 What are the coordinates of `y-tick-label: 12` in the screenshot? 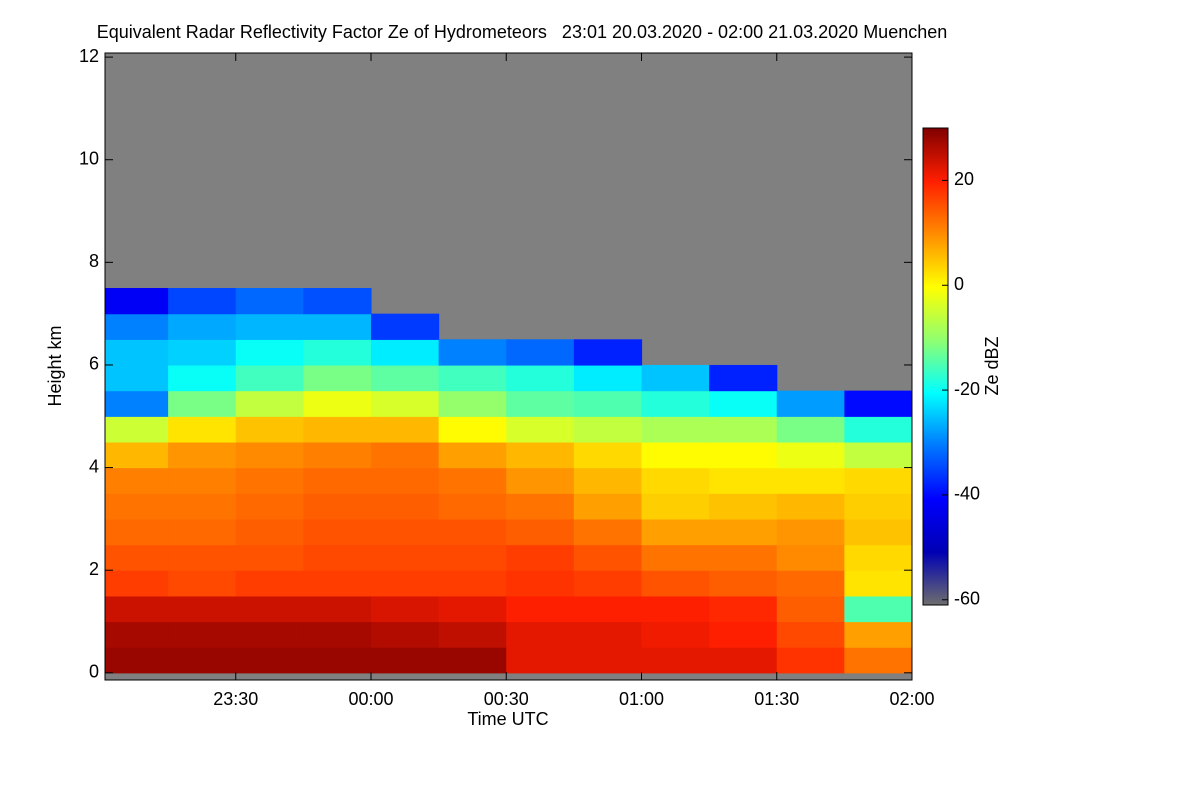 It's located at (89, 56).